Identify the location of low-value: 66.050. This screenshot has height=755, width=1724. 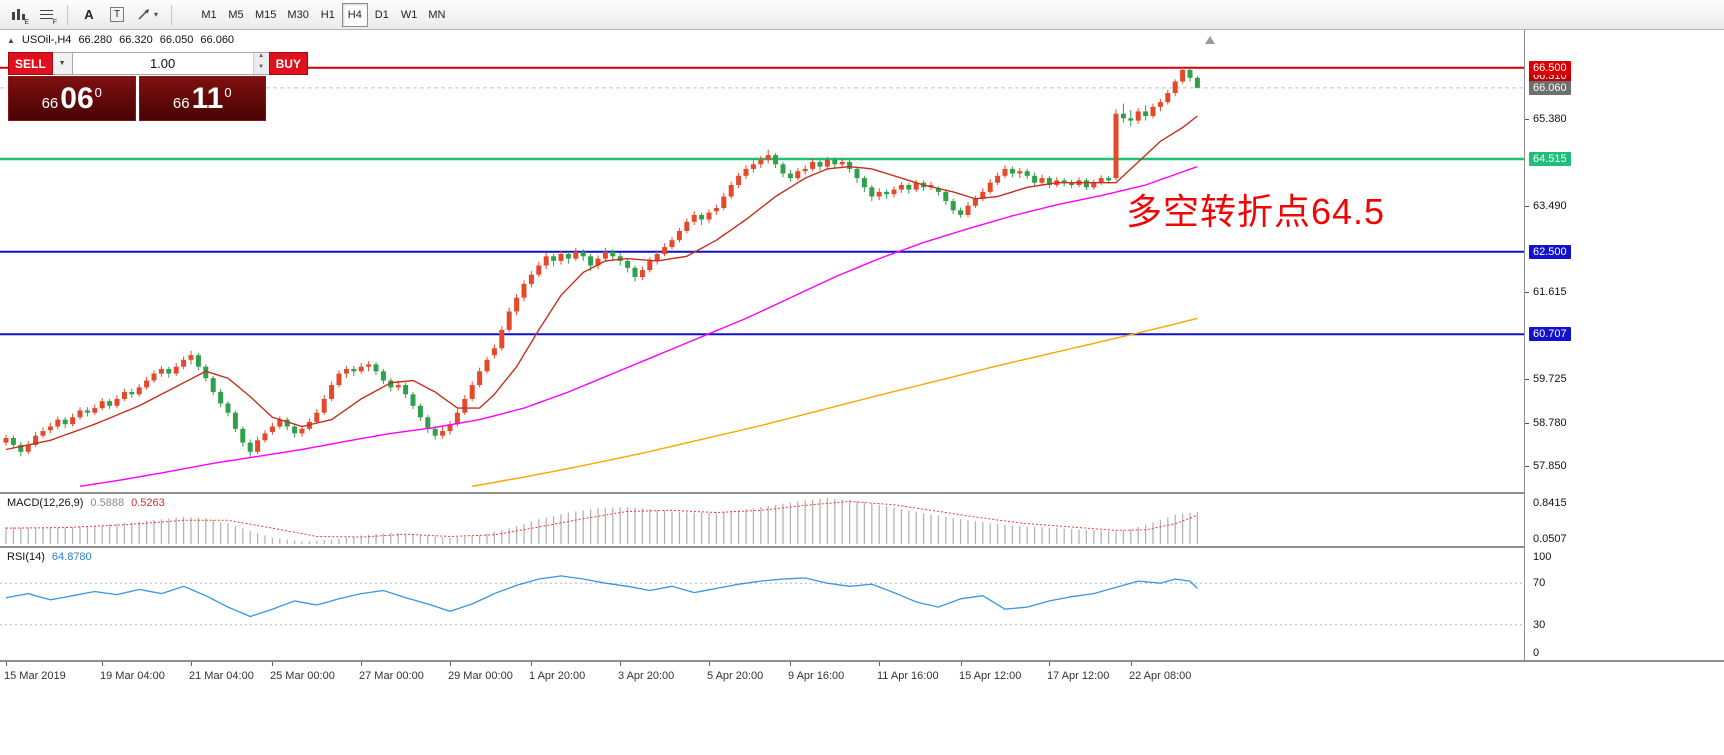
(176, 40).